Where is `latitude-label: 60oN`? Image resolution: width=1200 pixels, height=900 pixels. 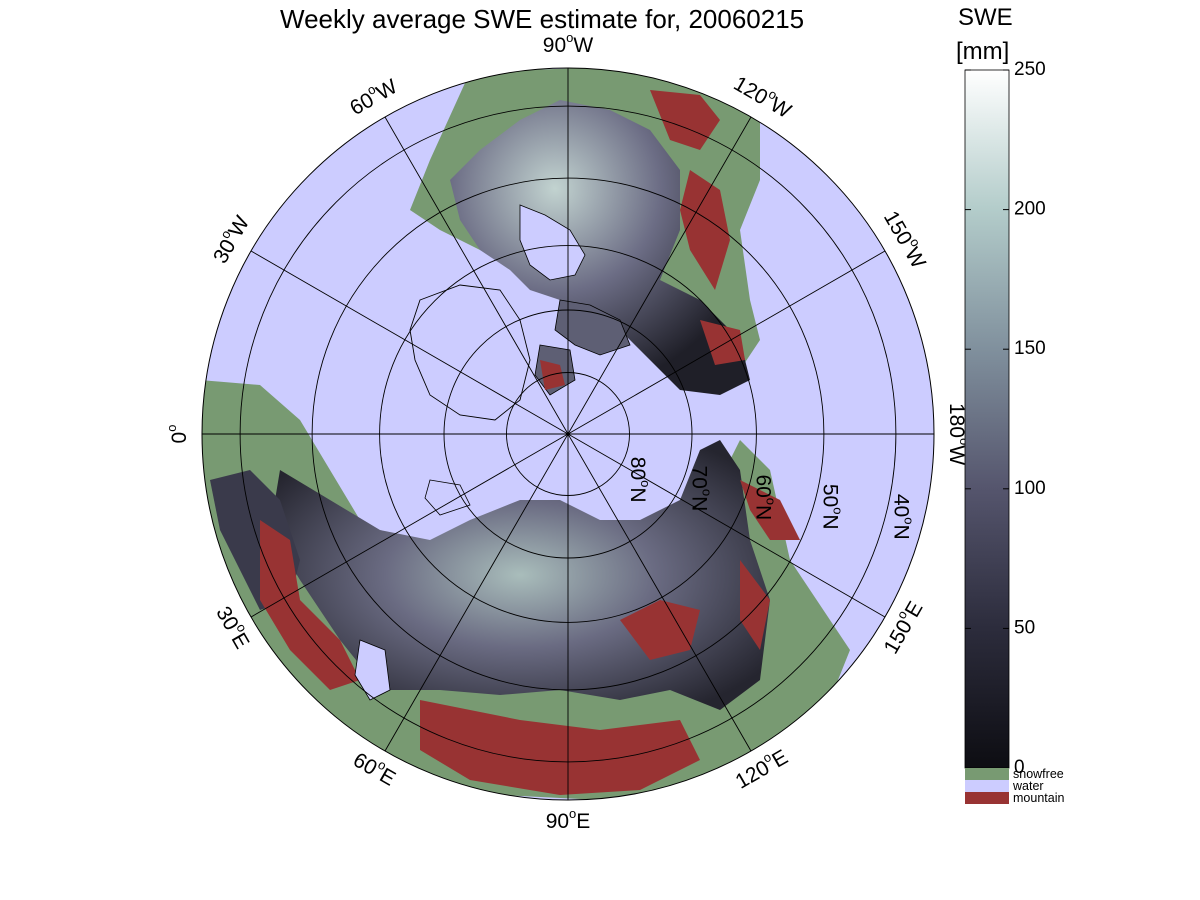 latitude-label: 60oN is located at coordinates (765, 497).